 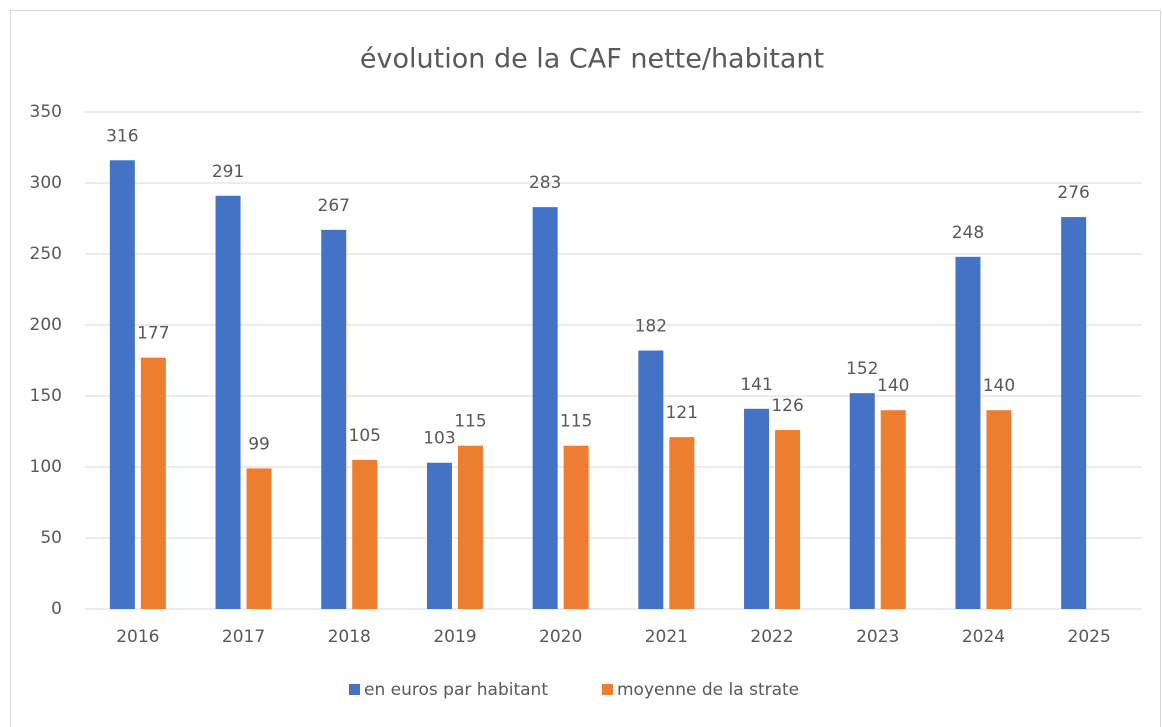 I want to click on data-label: 152, so click(x=862, y=369).